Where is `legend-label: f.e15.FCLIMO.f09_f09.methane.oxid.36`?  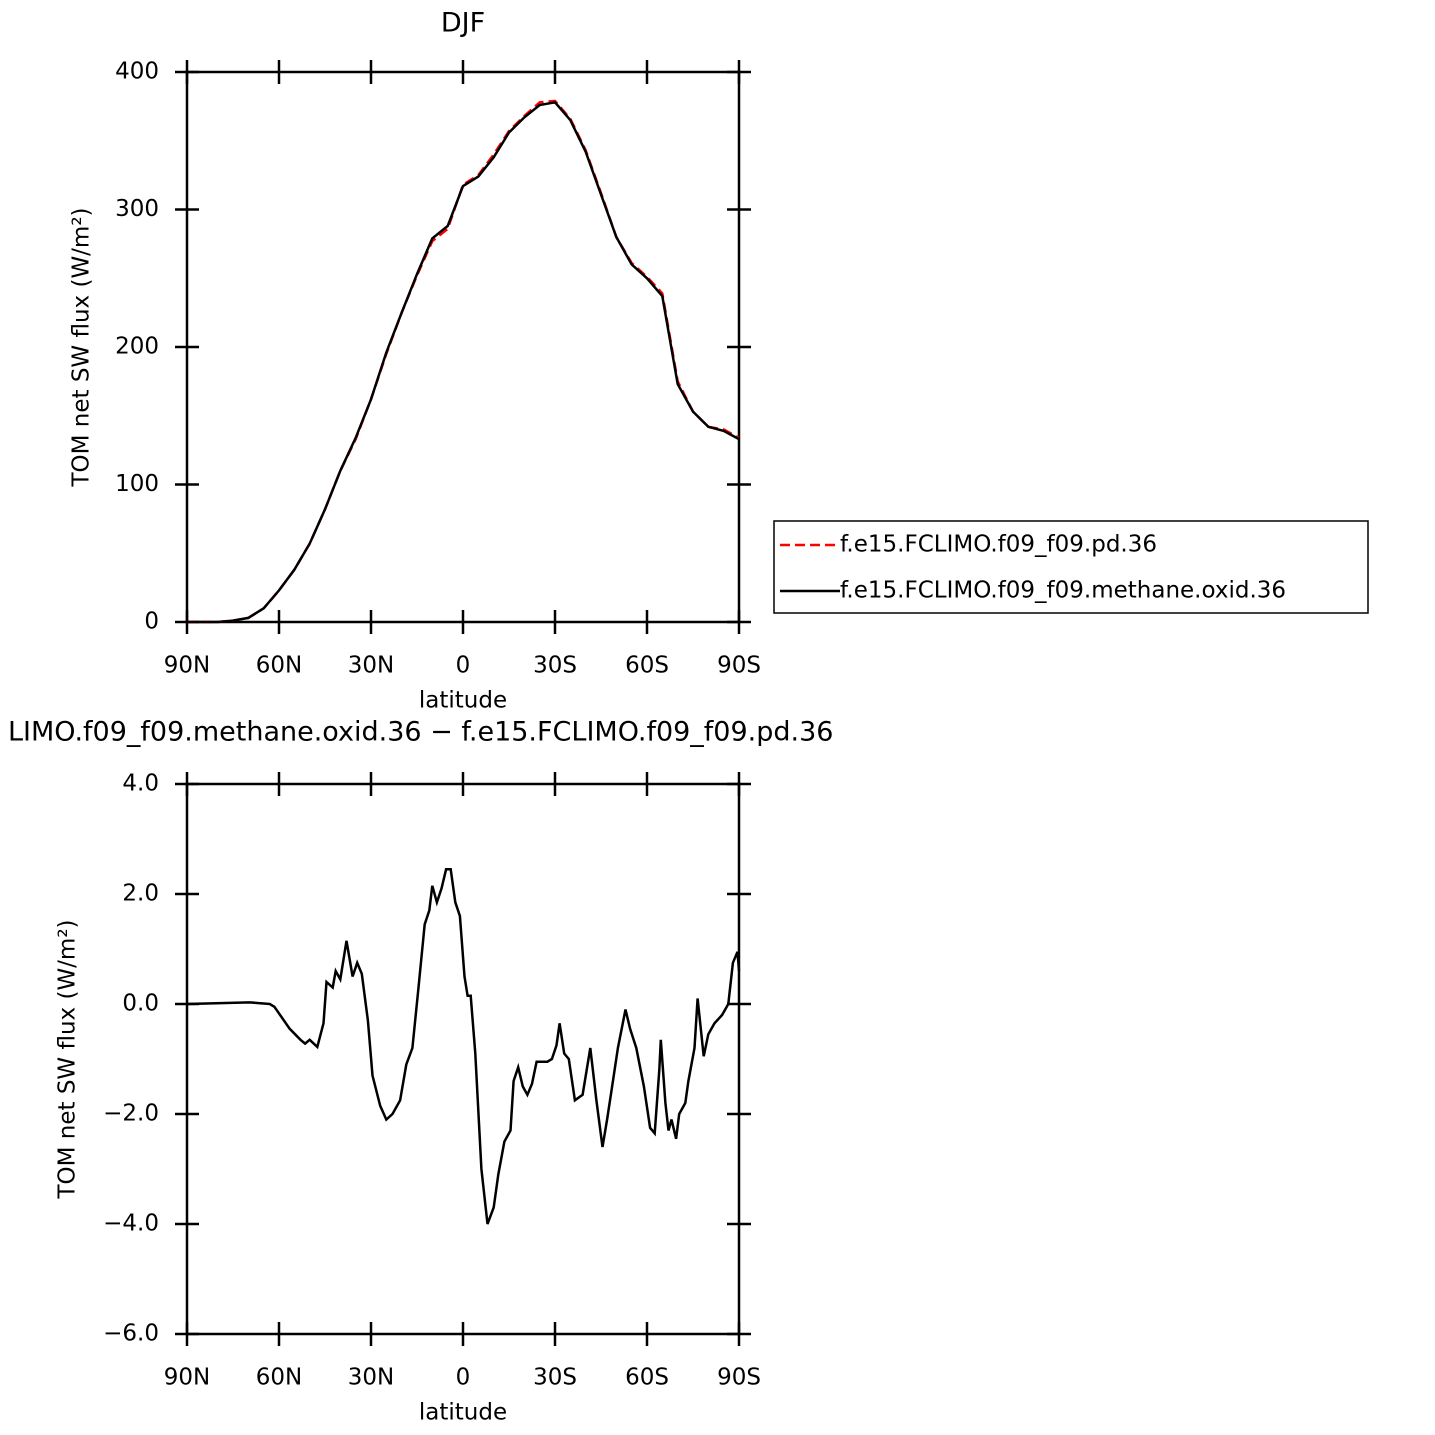 legend-label: f.e15.FCLIMO.f09_f09.methane.oxid.36 is located at coordinates (1063, 591).